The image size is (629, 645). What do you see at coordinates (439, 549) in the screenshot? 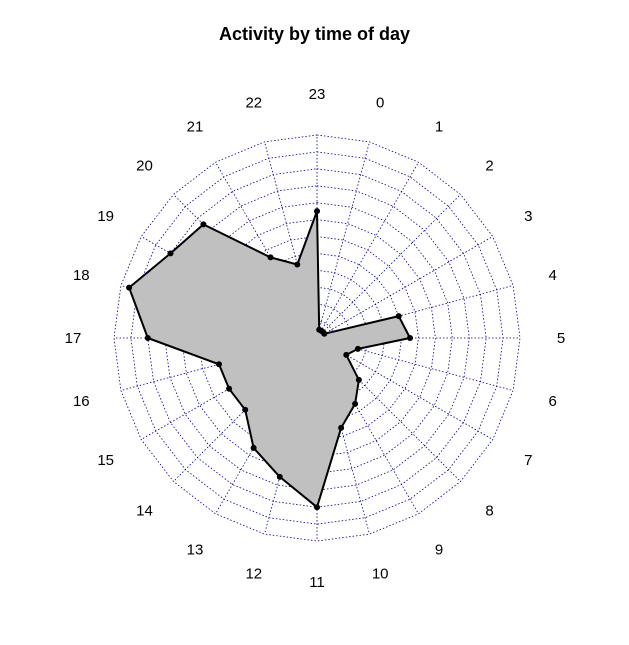
I see `hour-label: 9` at bounding box center [439, 549].